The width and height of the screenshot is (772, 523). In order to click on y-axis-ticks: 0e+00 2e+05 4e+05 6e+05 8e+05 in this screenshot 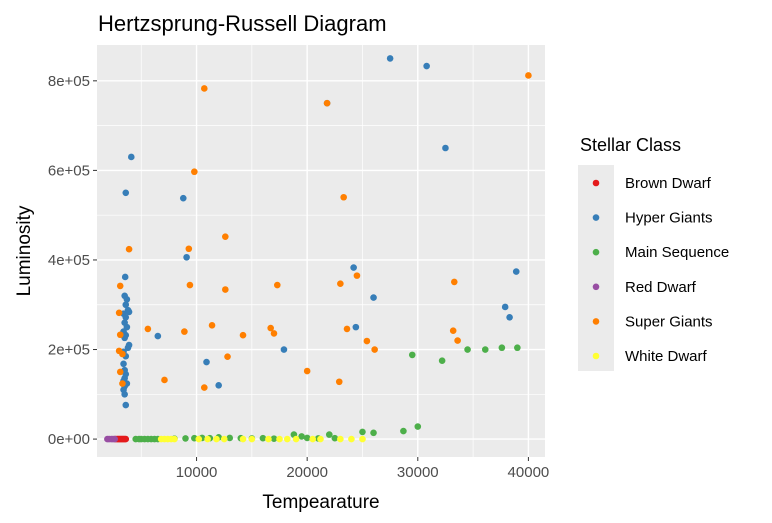, I will do `click(72, 260)`.